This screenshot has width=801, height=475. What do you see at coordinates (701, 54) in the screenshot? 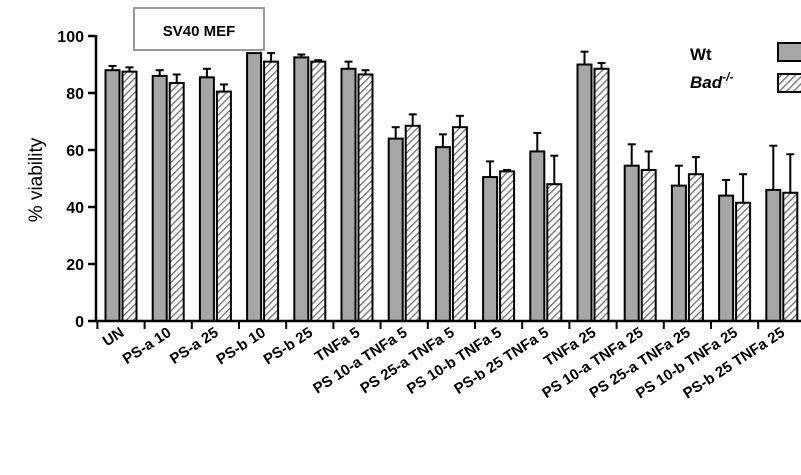
I see `legend-label-wt: Wt` at bounding box center [701, 54].